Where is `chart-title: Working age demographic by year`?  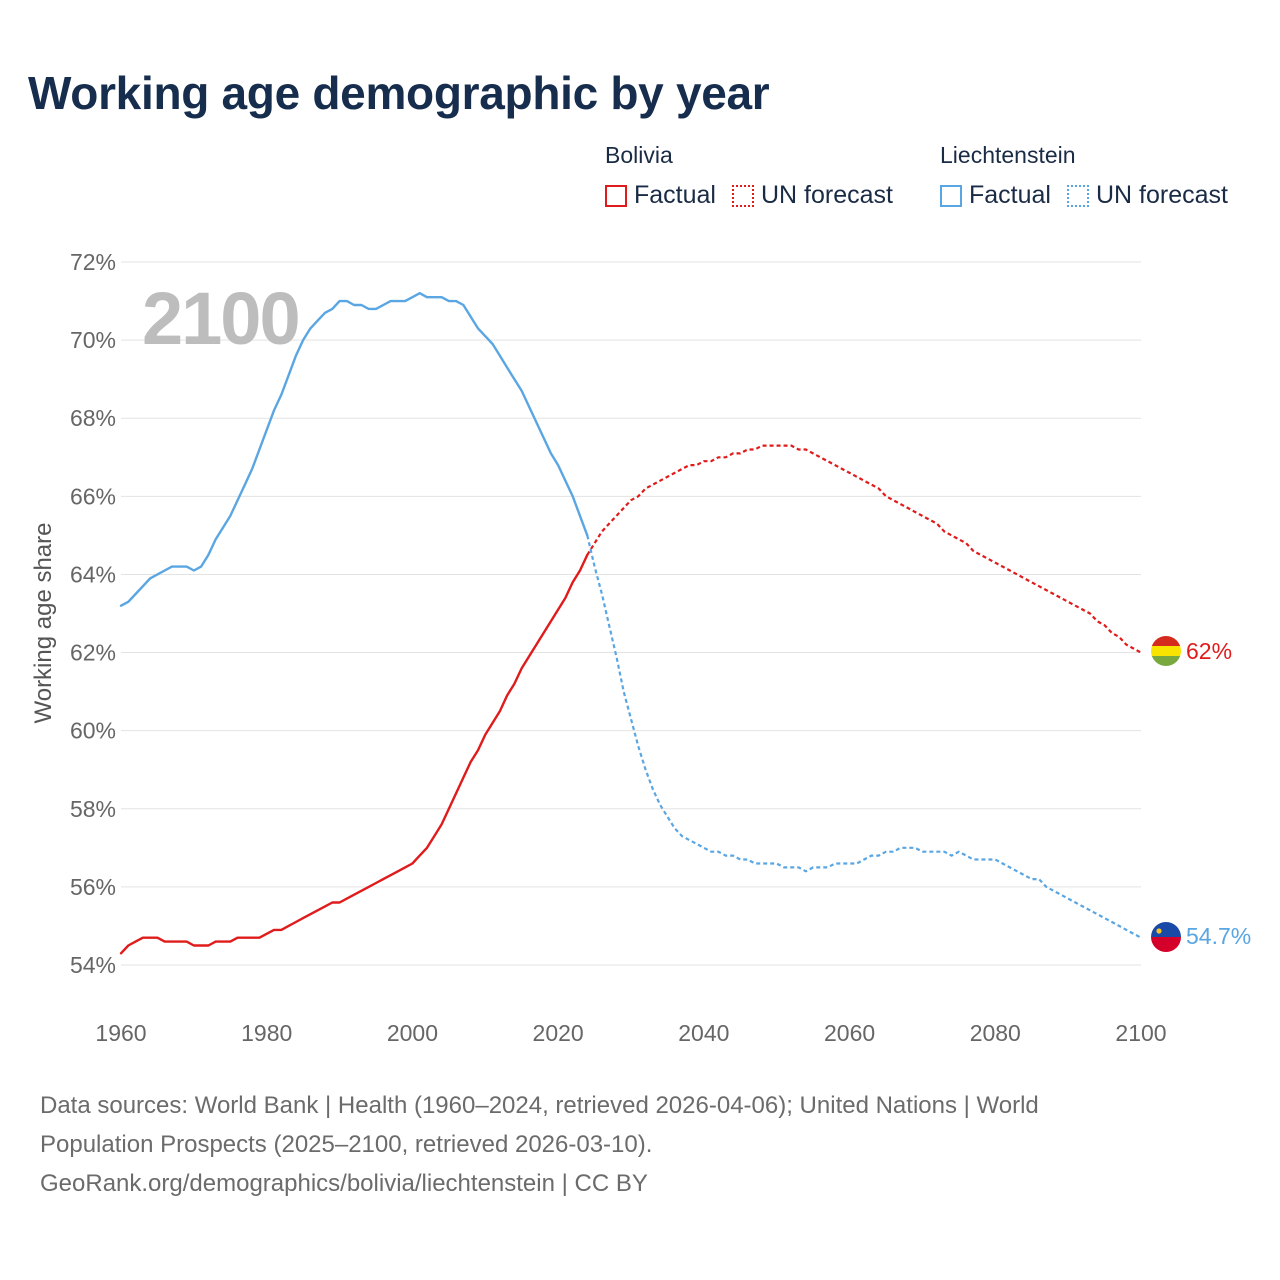 chart-title: Working age demographic by year is located at coordinates (399, 93).